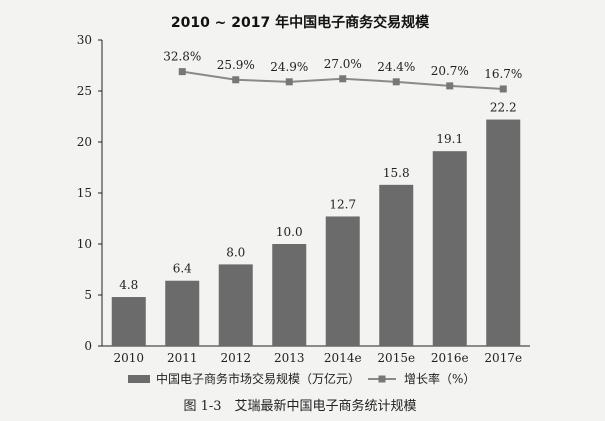 The image size is (605, 421). Describe the element at coordinates (503, 358) in the screenshot. I see `x-tick-label: 2017e` at that location.